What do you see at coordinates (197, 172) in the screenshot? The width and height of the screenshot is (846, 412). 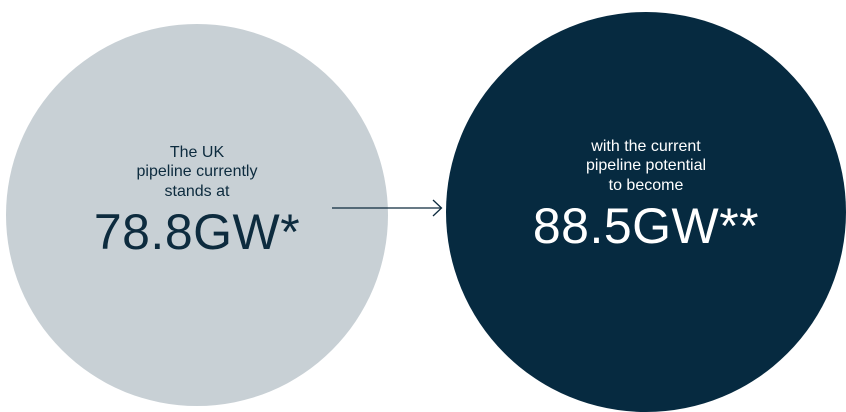 I see `current-pipeline-text: The UK pipeline currently stands at` at bounding box center [197, 172].